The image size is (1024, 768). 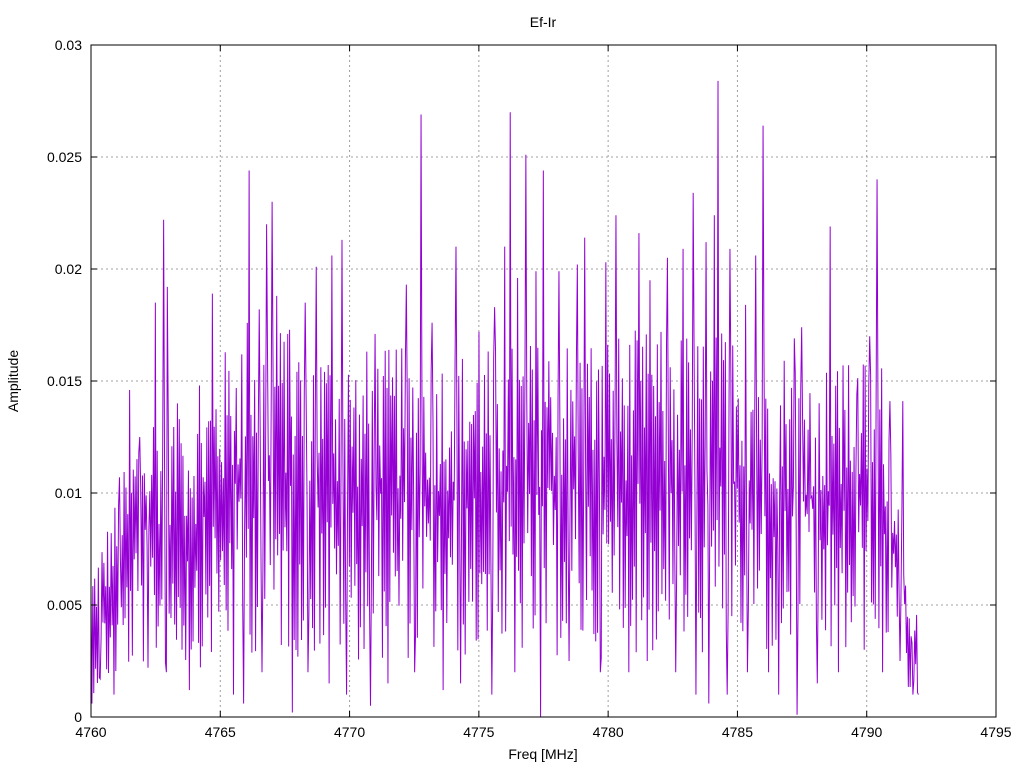 I want to click on y-tick-label: 0.015, so click(x=64, y=381).